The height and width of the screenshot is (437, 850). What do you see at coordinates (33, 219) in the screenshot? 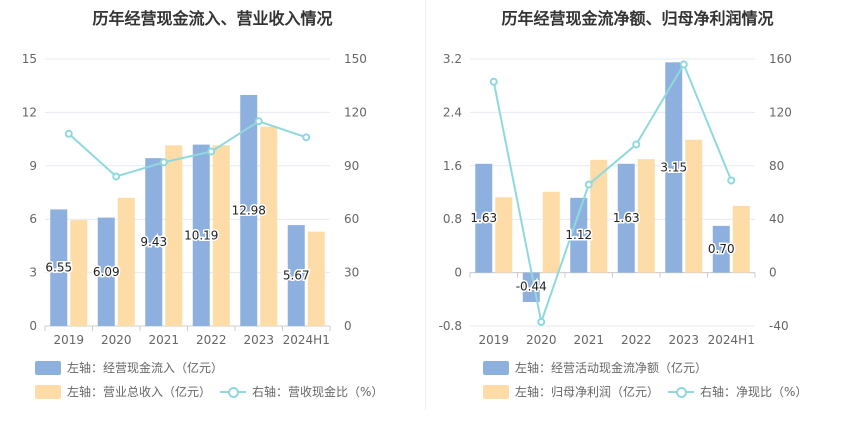
I see `left-axis-tick-label: 6` at bounding box center [33, 219].